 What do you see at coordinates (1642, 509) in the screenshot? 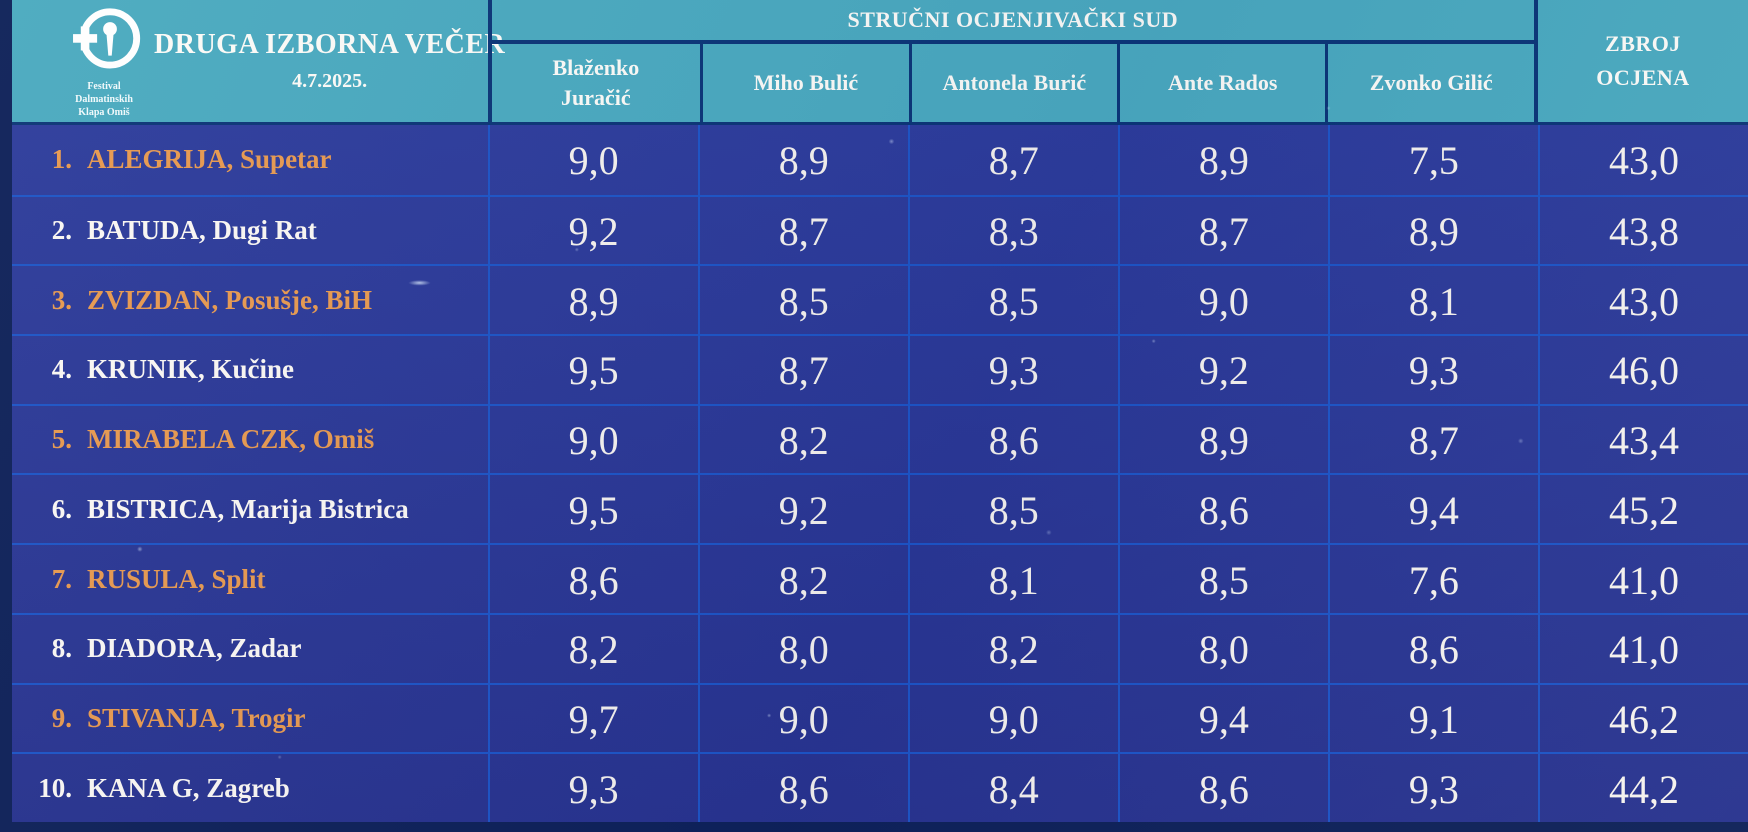
I see `total-score-cell: 45,2` at bounding box center [1642, 509].